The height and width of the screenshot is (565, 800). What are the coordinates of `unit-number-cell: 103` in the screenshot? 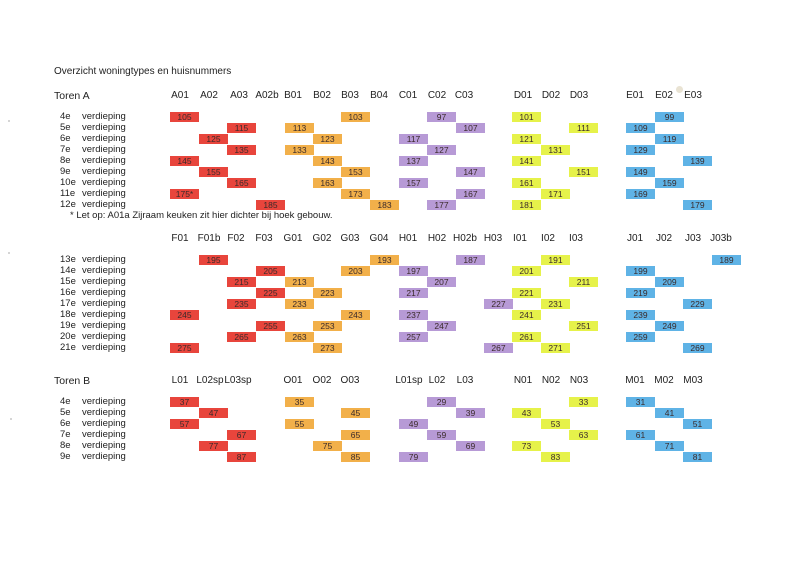 It's located at (355, 117).